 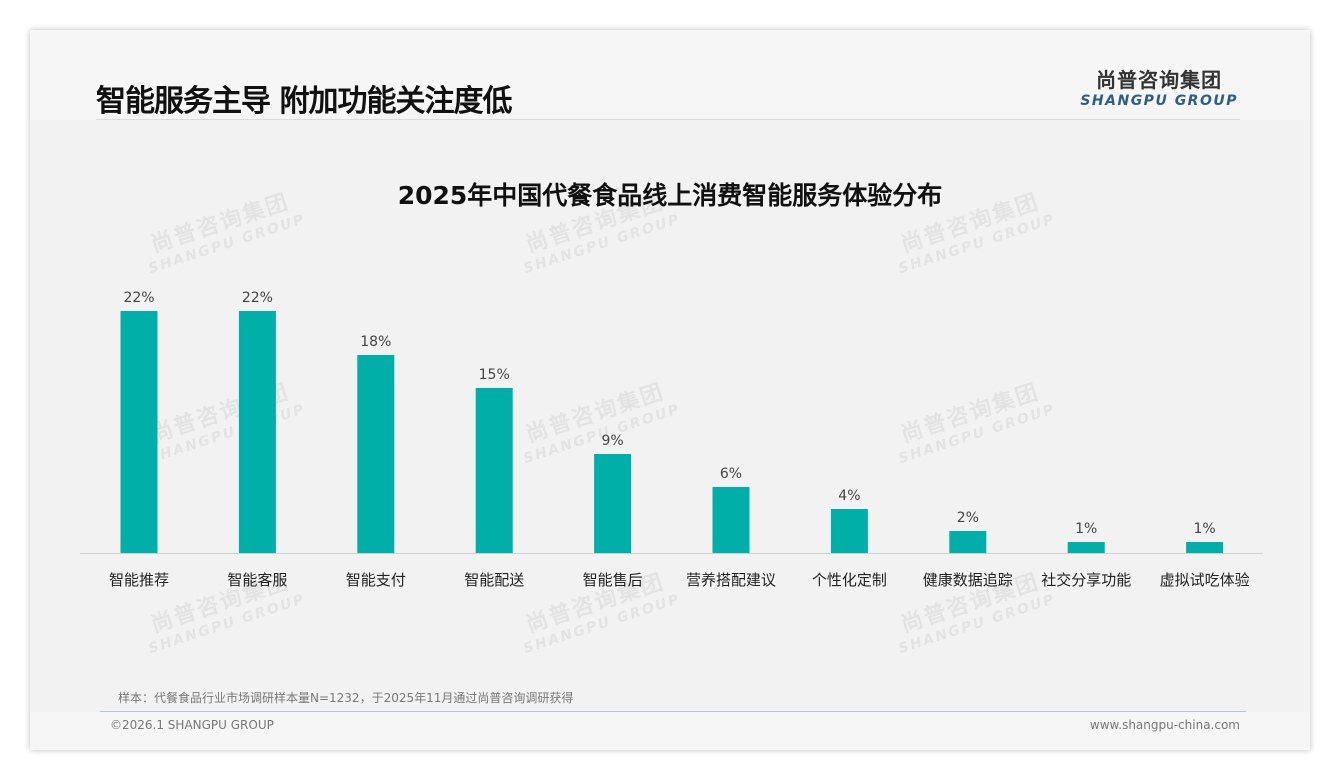 What do you see at coordinates (968, 518) in the screenshot?
I see `data-label: 2%` at bounding box center [968, 518].